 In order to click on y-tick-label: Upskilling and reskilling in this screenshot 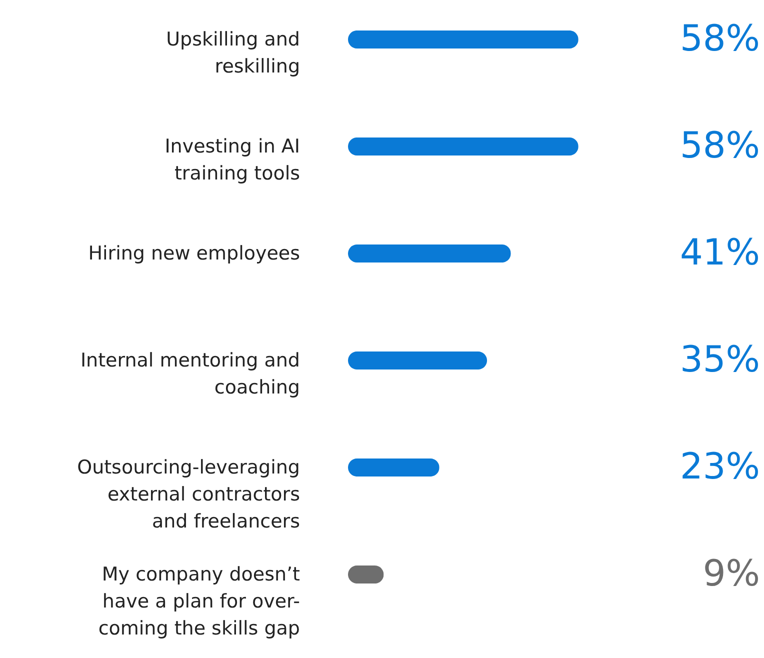, I will do `click(233, 53)`.